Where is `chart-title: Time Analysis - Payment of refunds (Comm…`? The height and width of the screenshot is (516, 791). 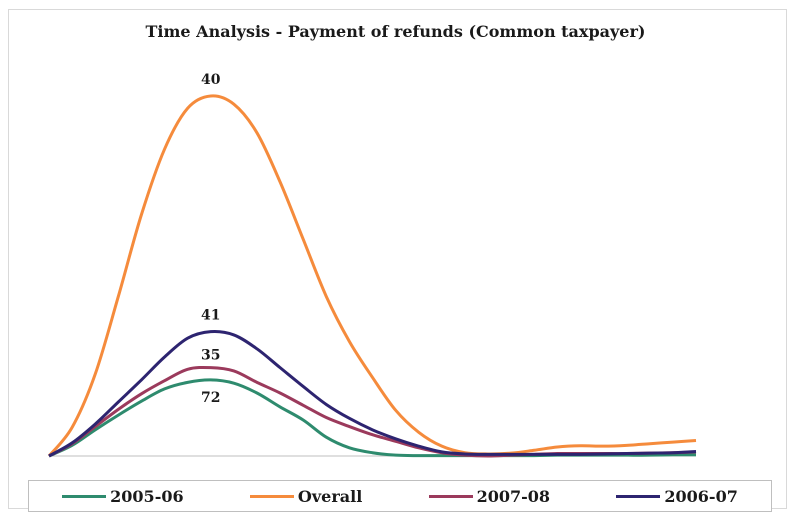
chart-title: Time Analysis - Payment of refunds (Comm… is located at coordinates (395, 31).